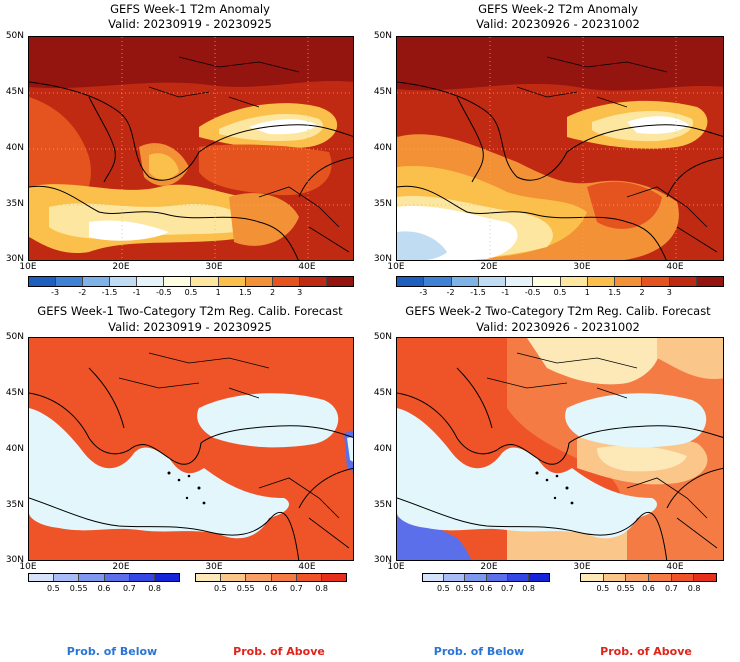  I want to click on colorbar-tick-label: -1, so click(505, 292).